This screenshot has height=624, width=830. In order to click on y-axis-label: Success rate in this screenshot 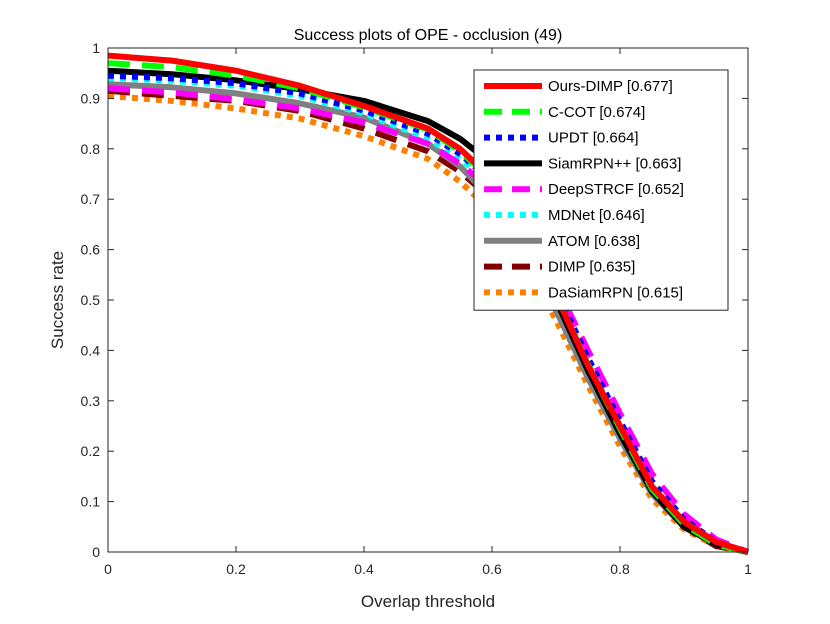, I will do `click(57, 300)`.